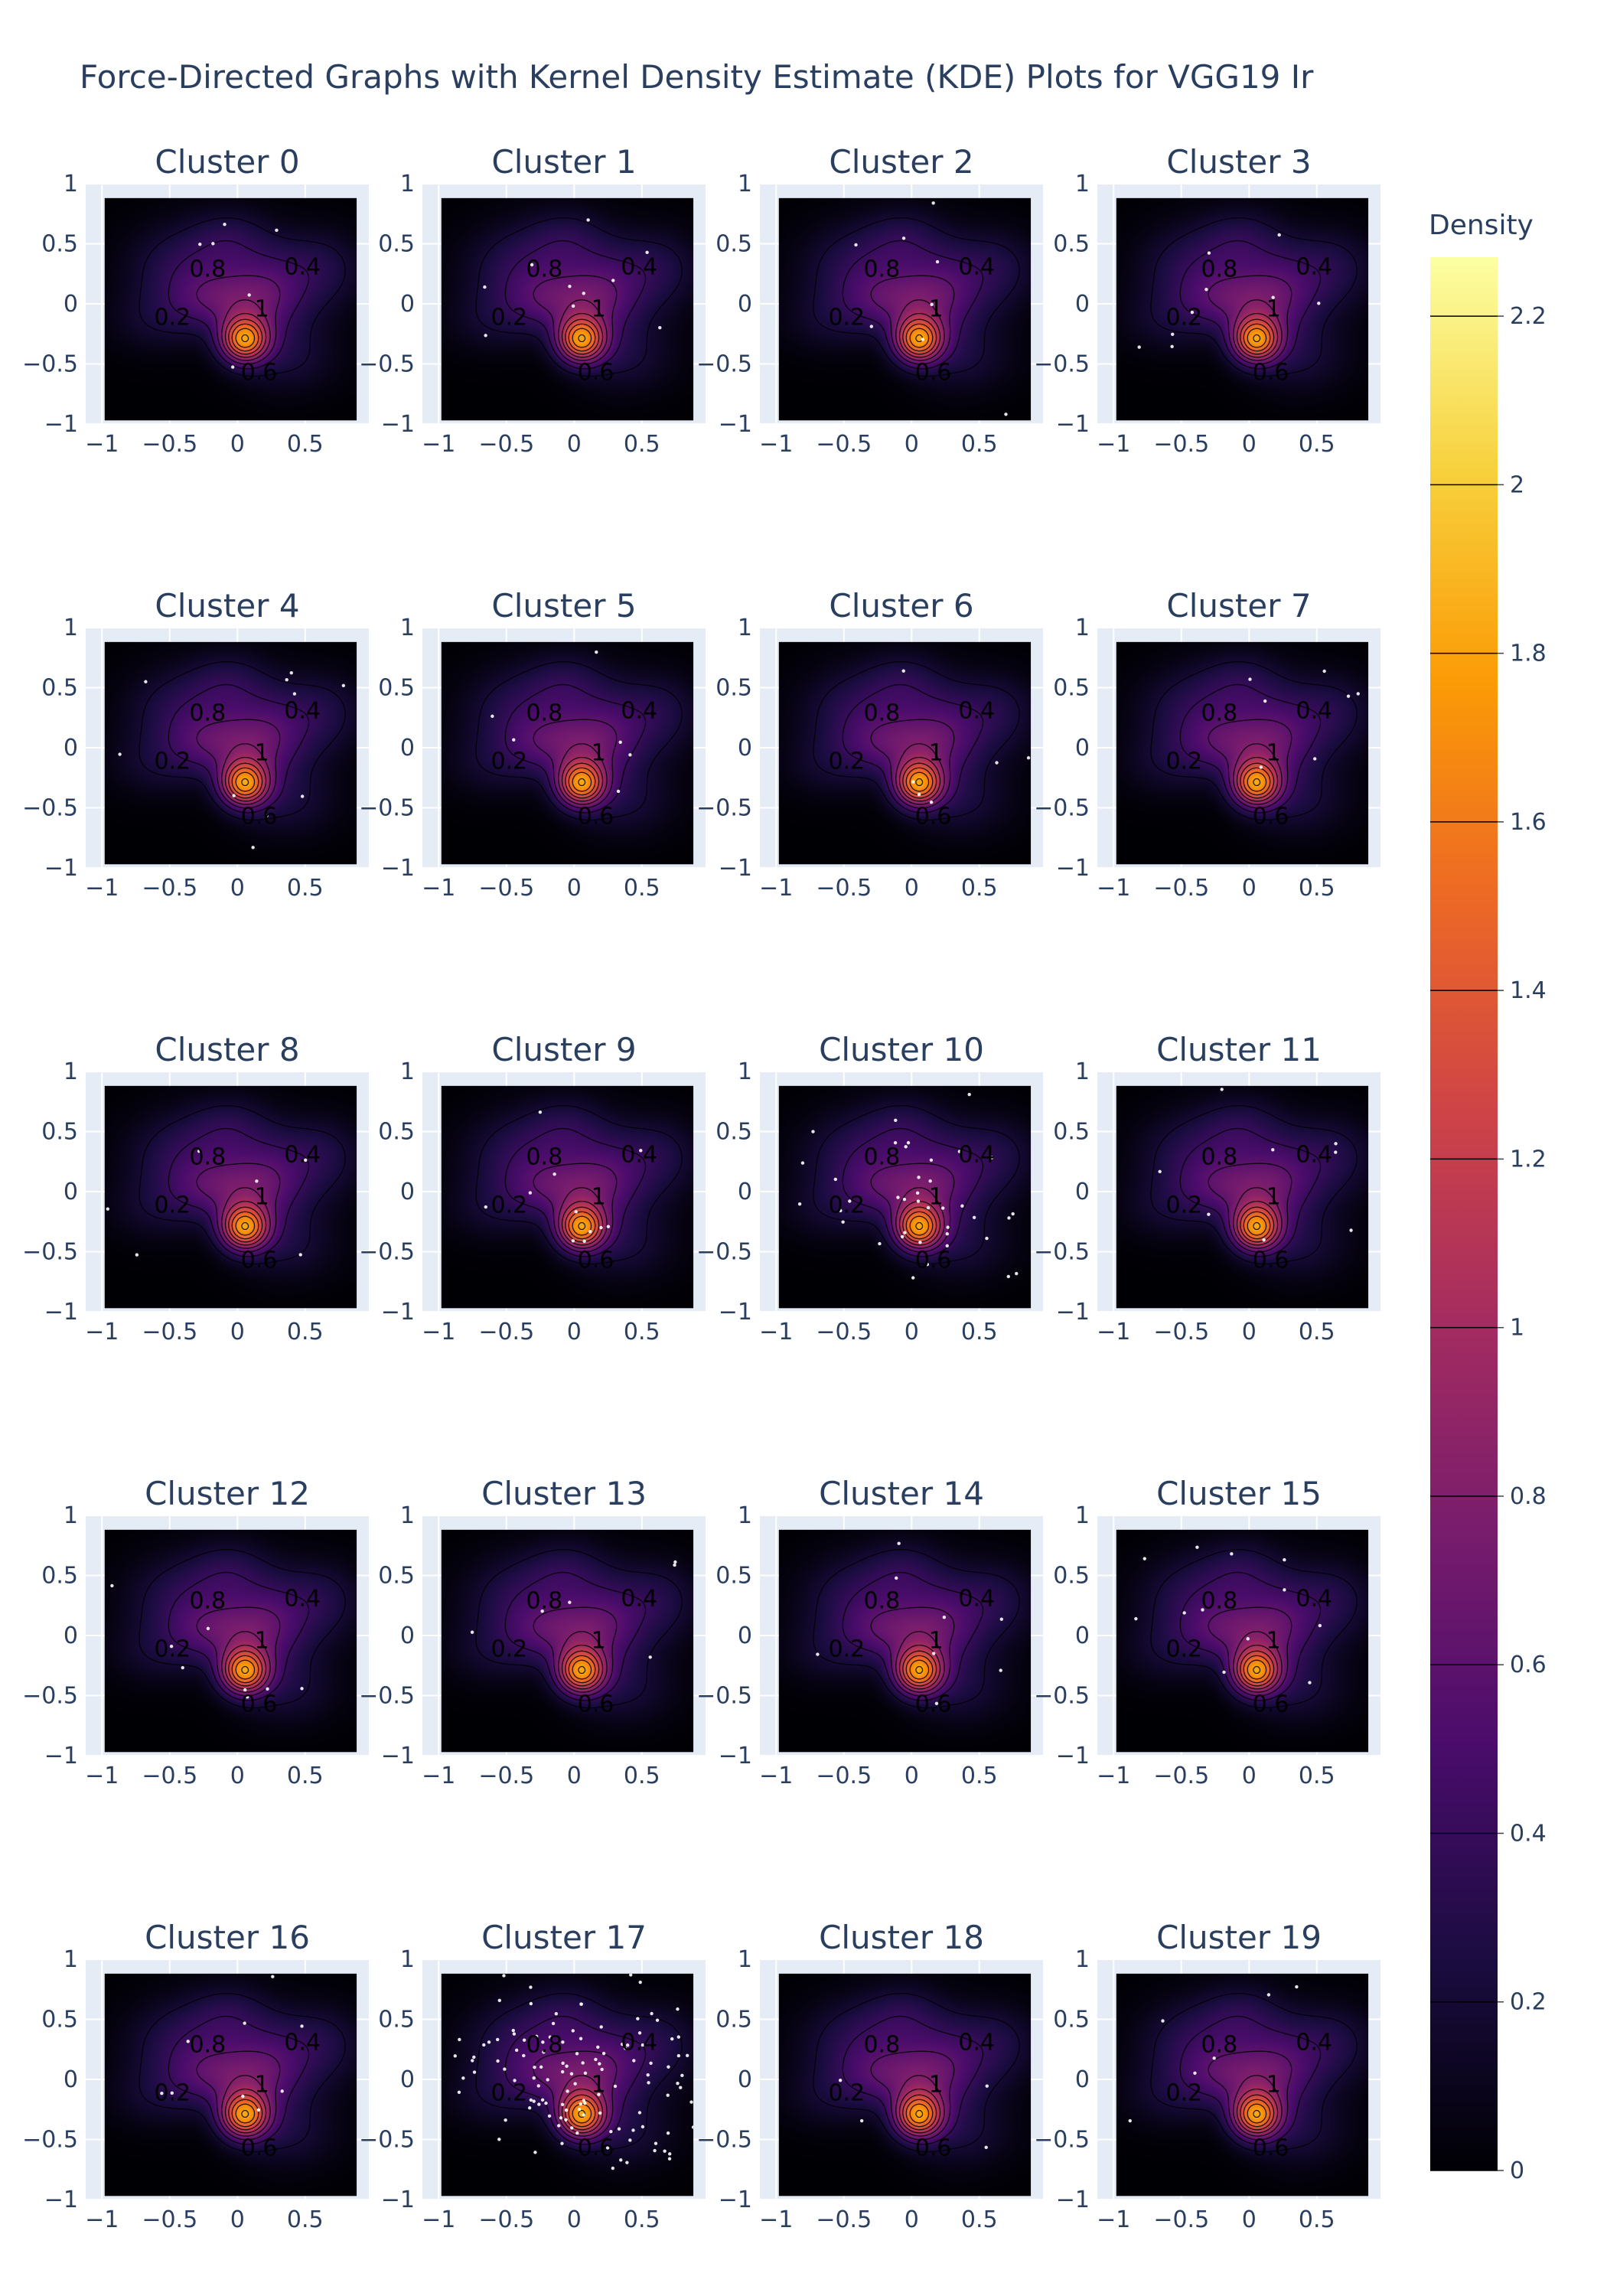 The height and width of the screenshot is (2296, 1607). I want to click on y-tick-label: 0, so click(745, 2079).